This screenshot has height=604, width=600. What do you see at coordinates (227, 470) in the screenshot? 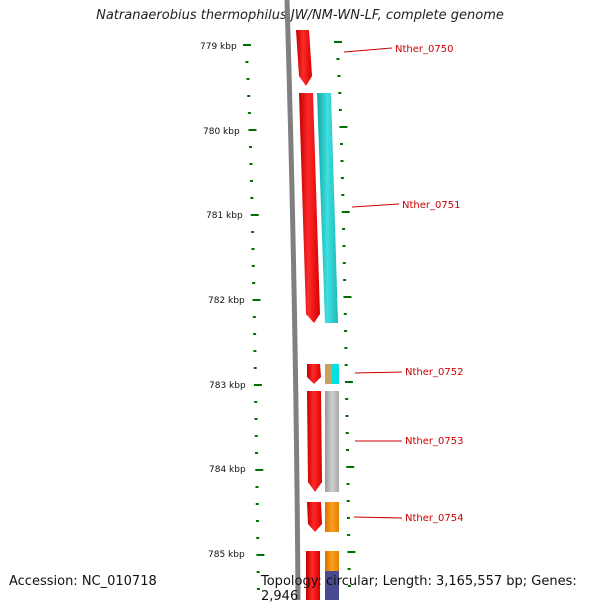
I see `kbp-label-784: 784 kbp` at bounding box center [227, 470].